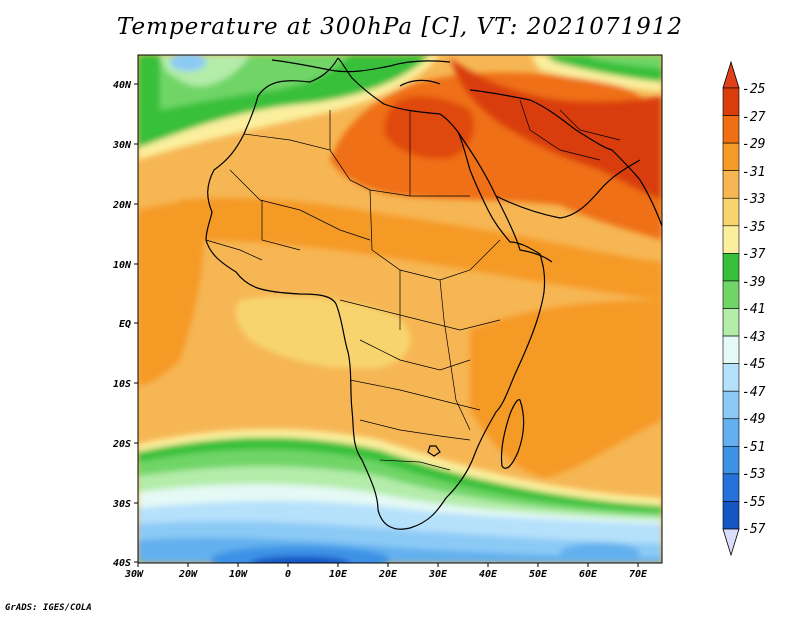 The height and width of the screenshot is (618, 800). What do you see at coordinates (753, 172) in the screenshot?
I see `colorbar-label: -31` at bounding box center [753, 172].